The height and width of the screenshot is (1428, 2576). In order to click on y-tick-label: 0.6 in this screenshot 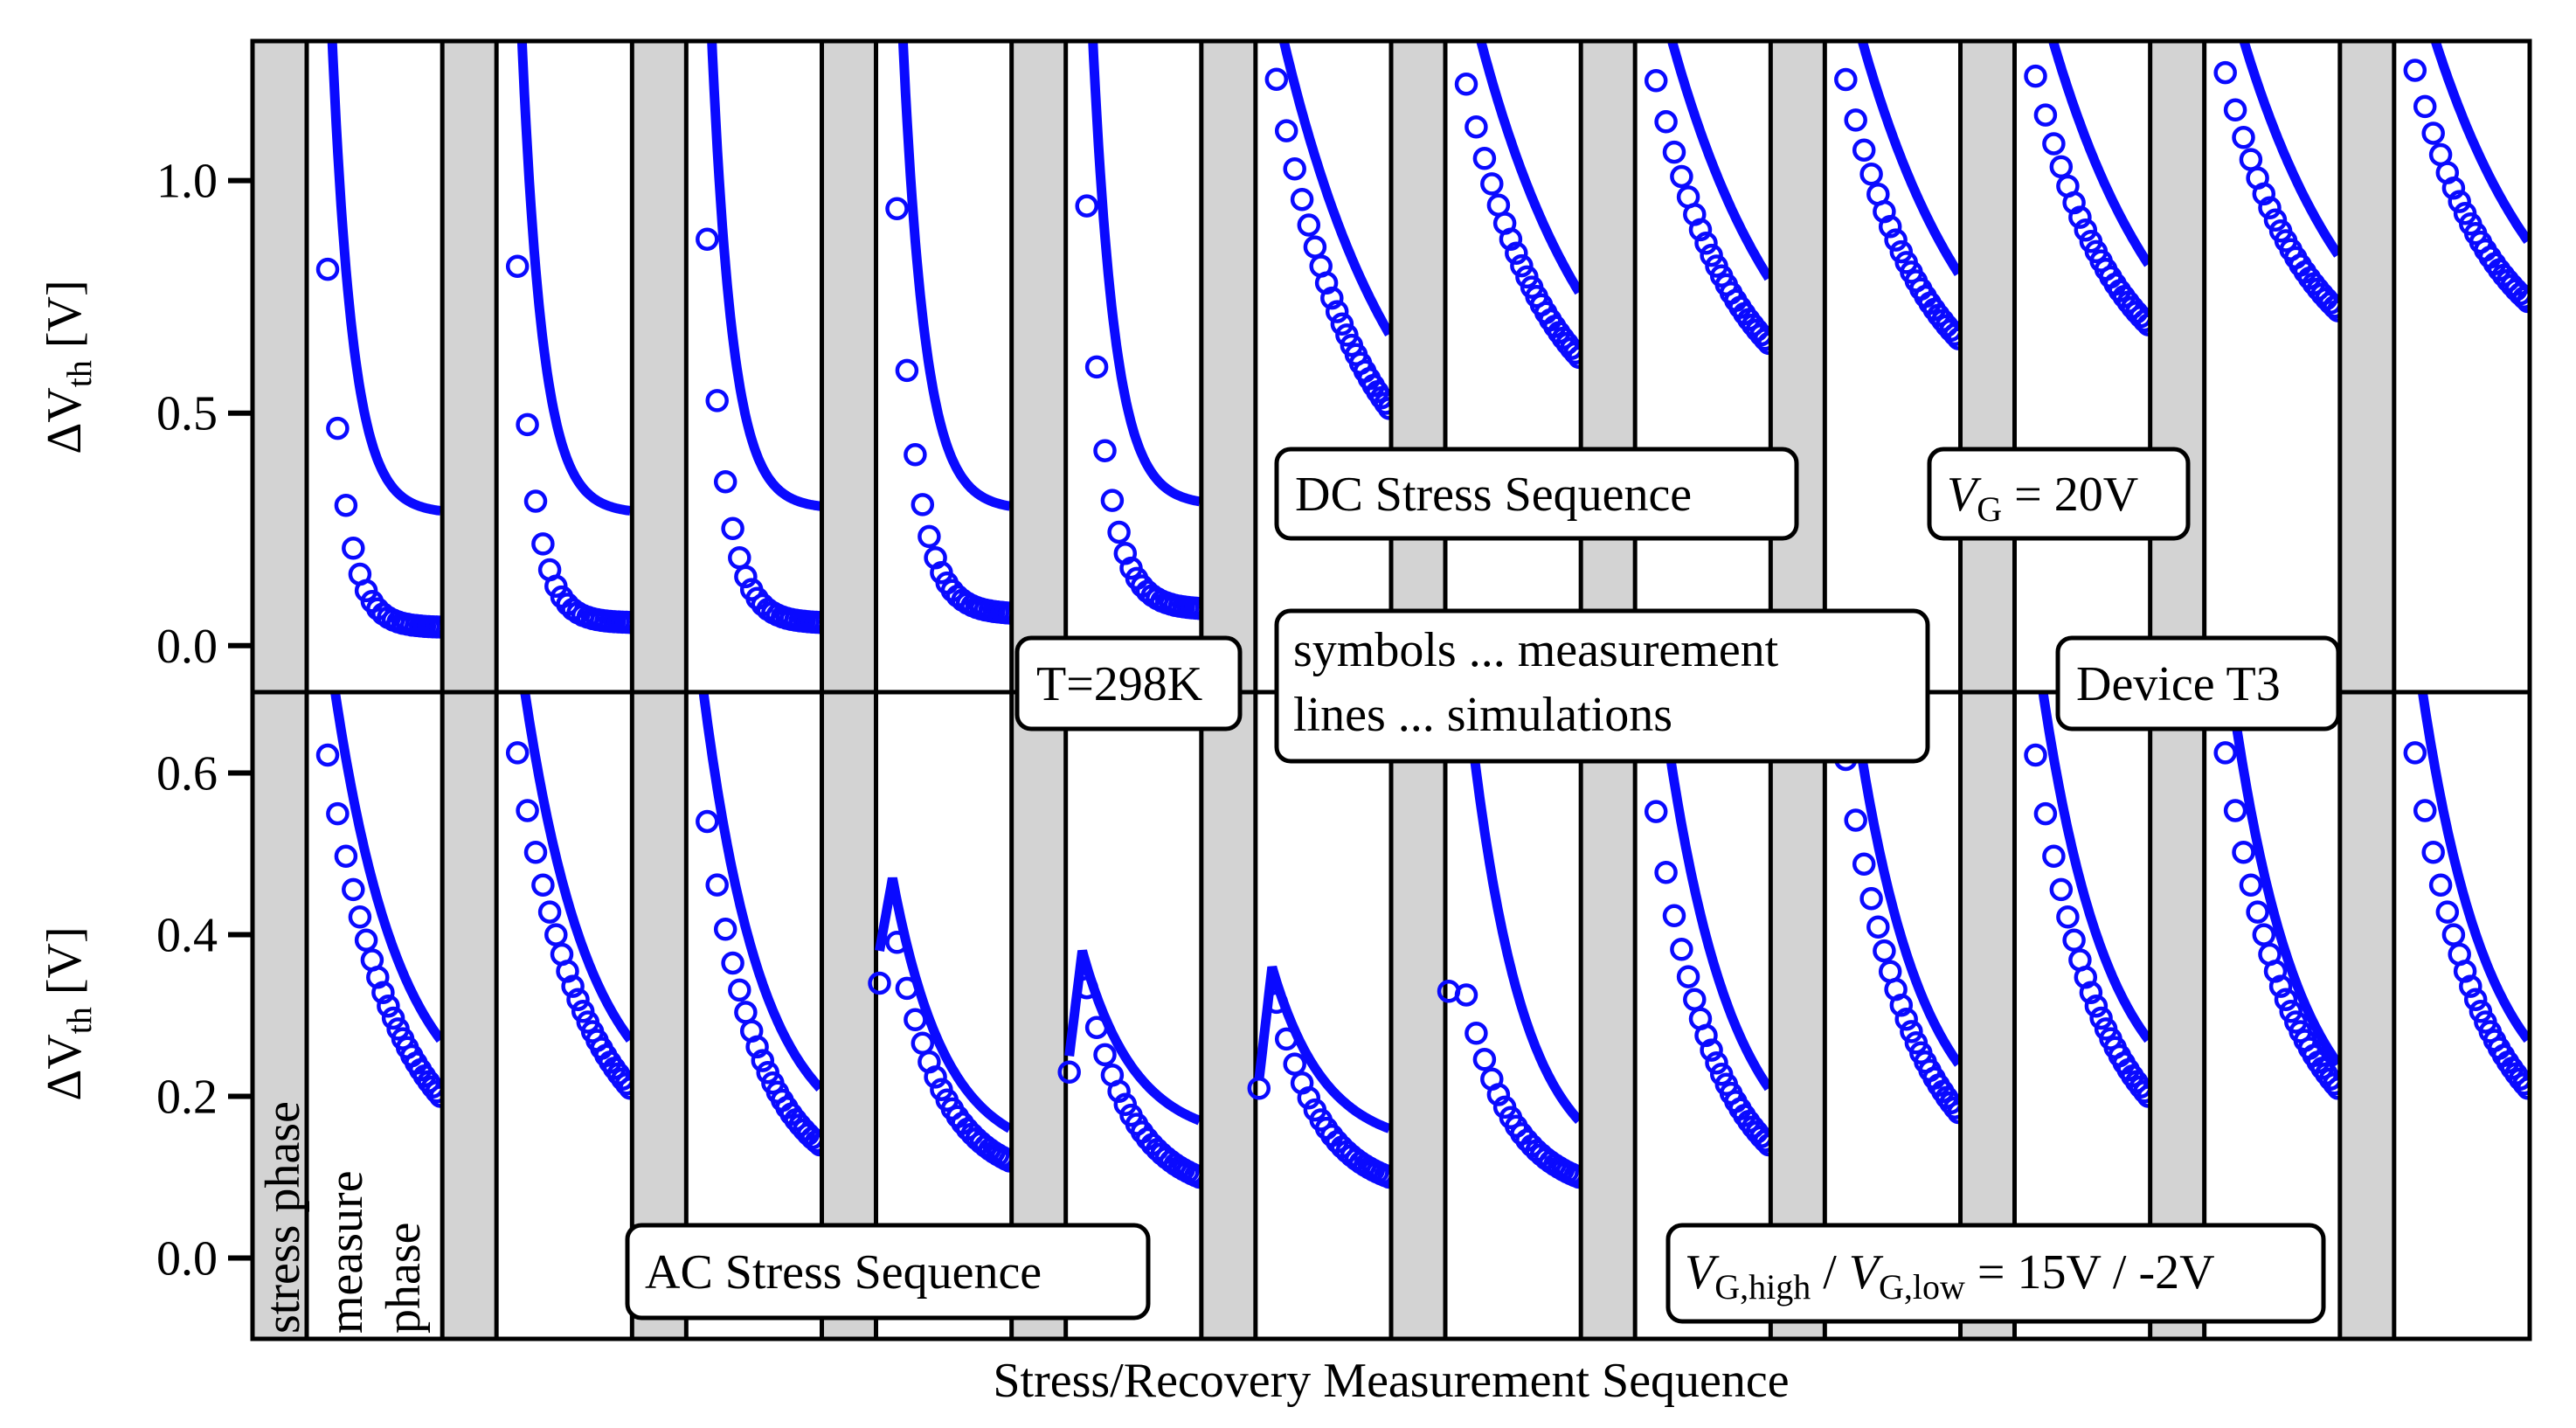, I will do `click(187, 774)`.